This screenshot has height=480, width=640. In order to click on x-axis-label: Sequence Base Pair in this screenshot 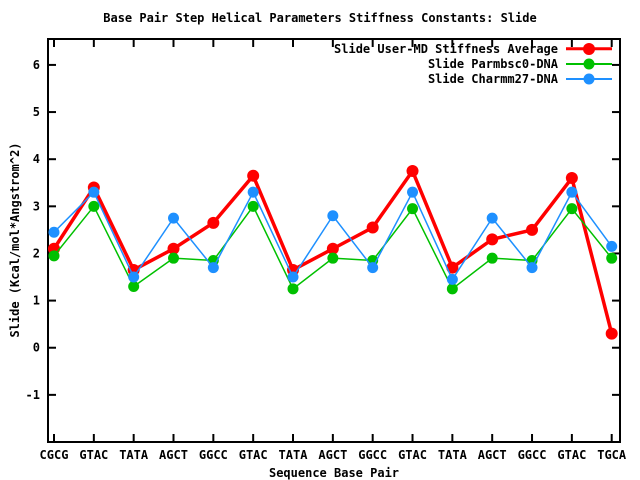, I will do `click(334, 473)`.